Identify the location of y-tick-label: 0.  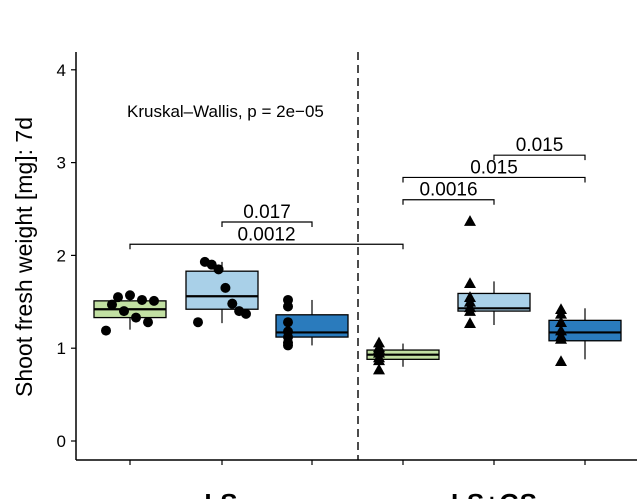
(61, 441).